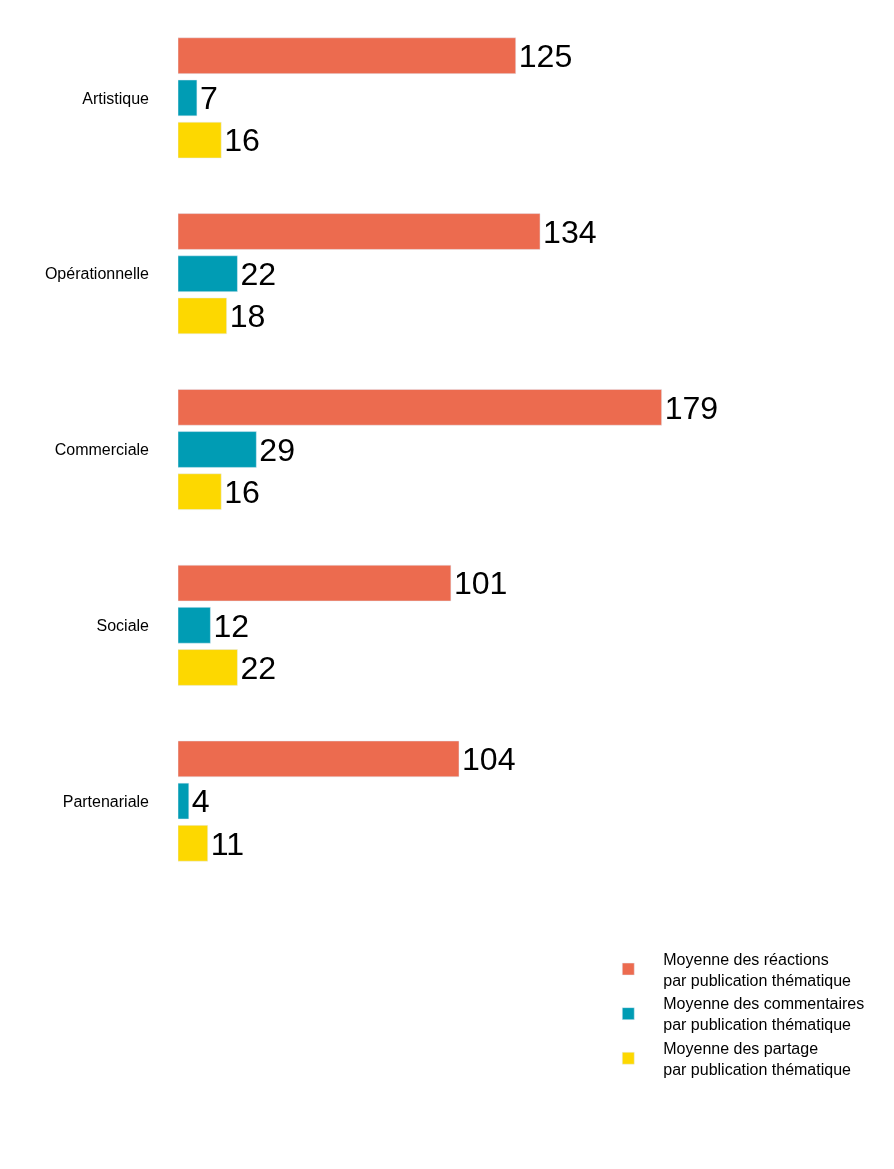  Describe the element at coordinates (106, 801) in the screenshot. I see `y-tick-label: Partenariale` at that location.